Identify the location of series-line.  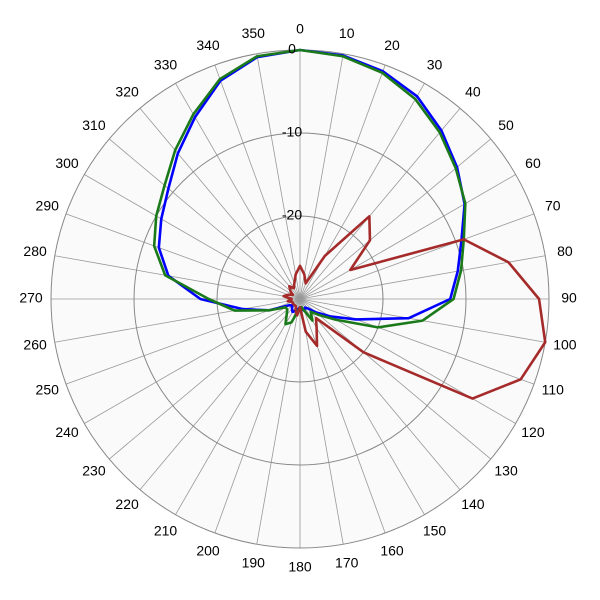
(414, 307).